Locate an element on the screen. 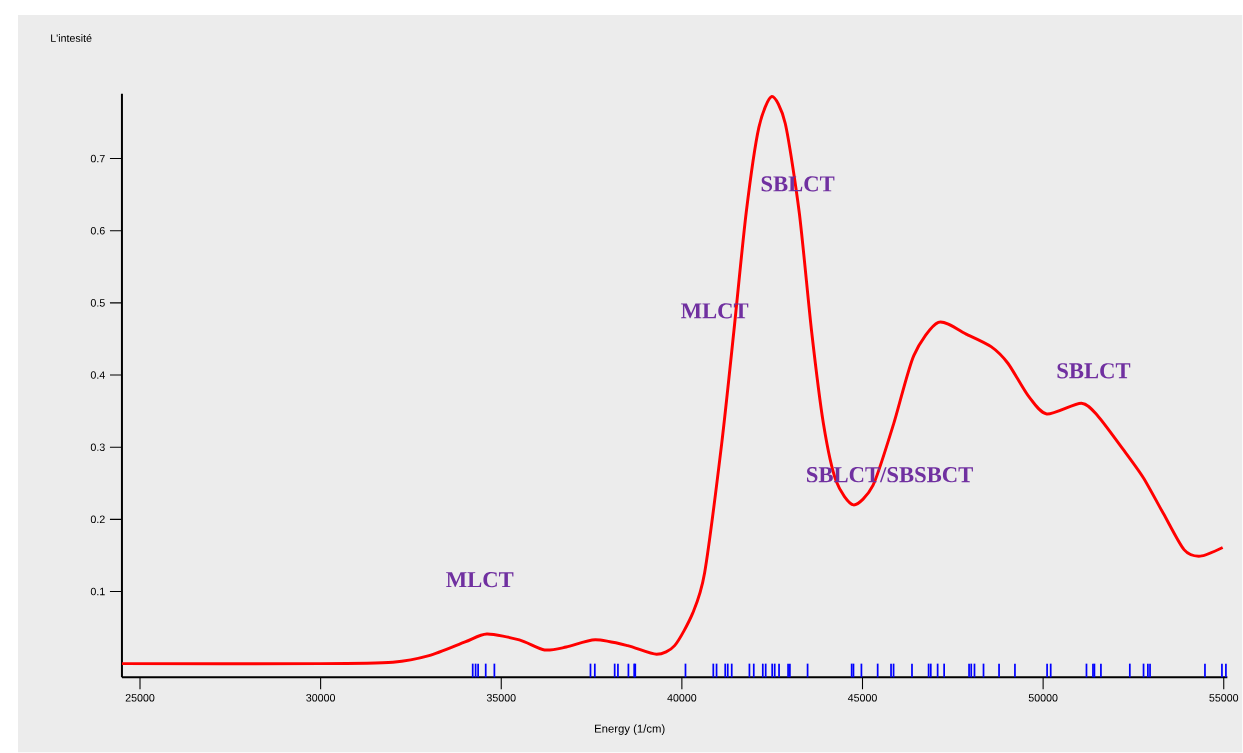 The height and width of the screenshot is (753, 1243). y-tick-label: 0.6 is located at coordinates (97, 231).